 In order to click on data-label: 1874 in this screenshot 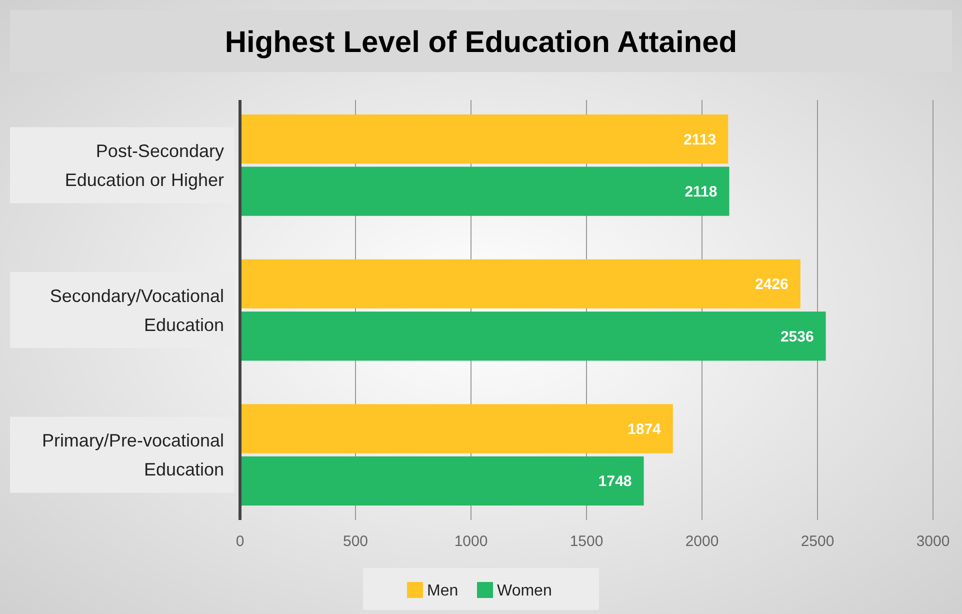, I will do `click(645, 429)`.